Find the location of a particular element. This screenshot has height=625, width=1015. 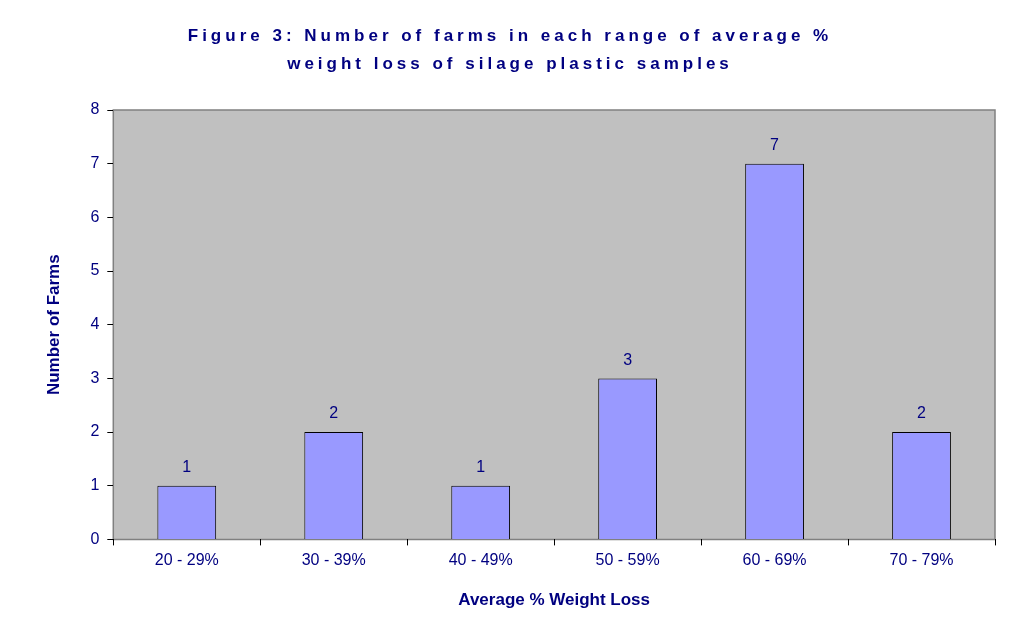

x-tick-label: 50 - 59% is located at coordinates (627, 560).